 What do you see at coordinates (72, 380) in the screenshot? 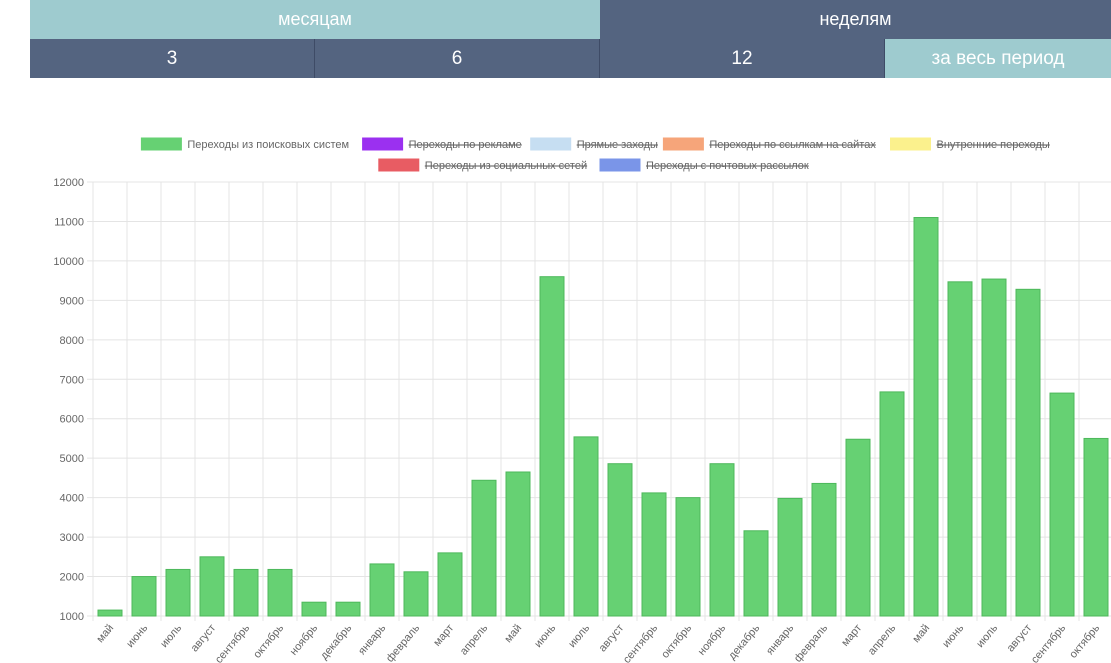
I see `y-tick-label: 7000` at bounding box center [72, 380].